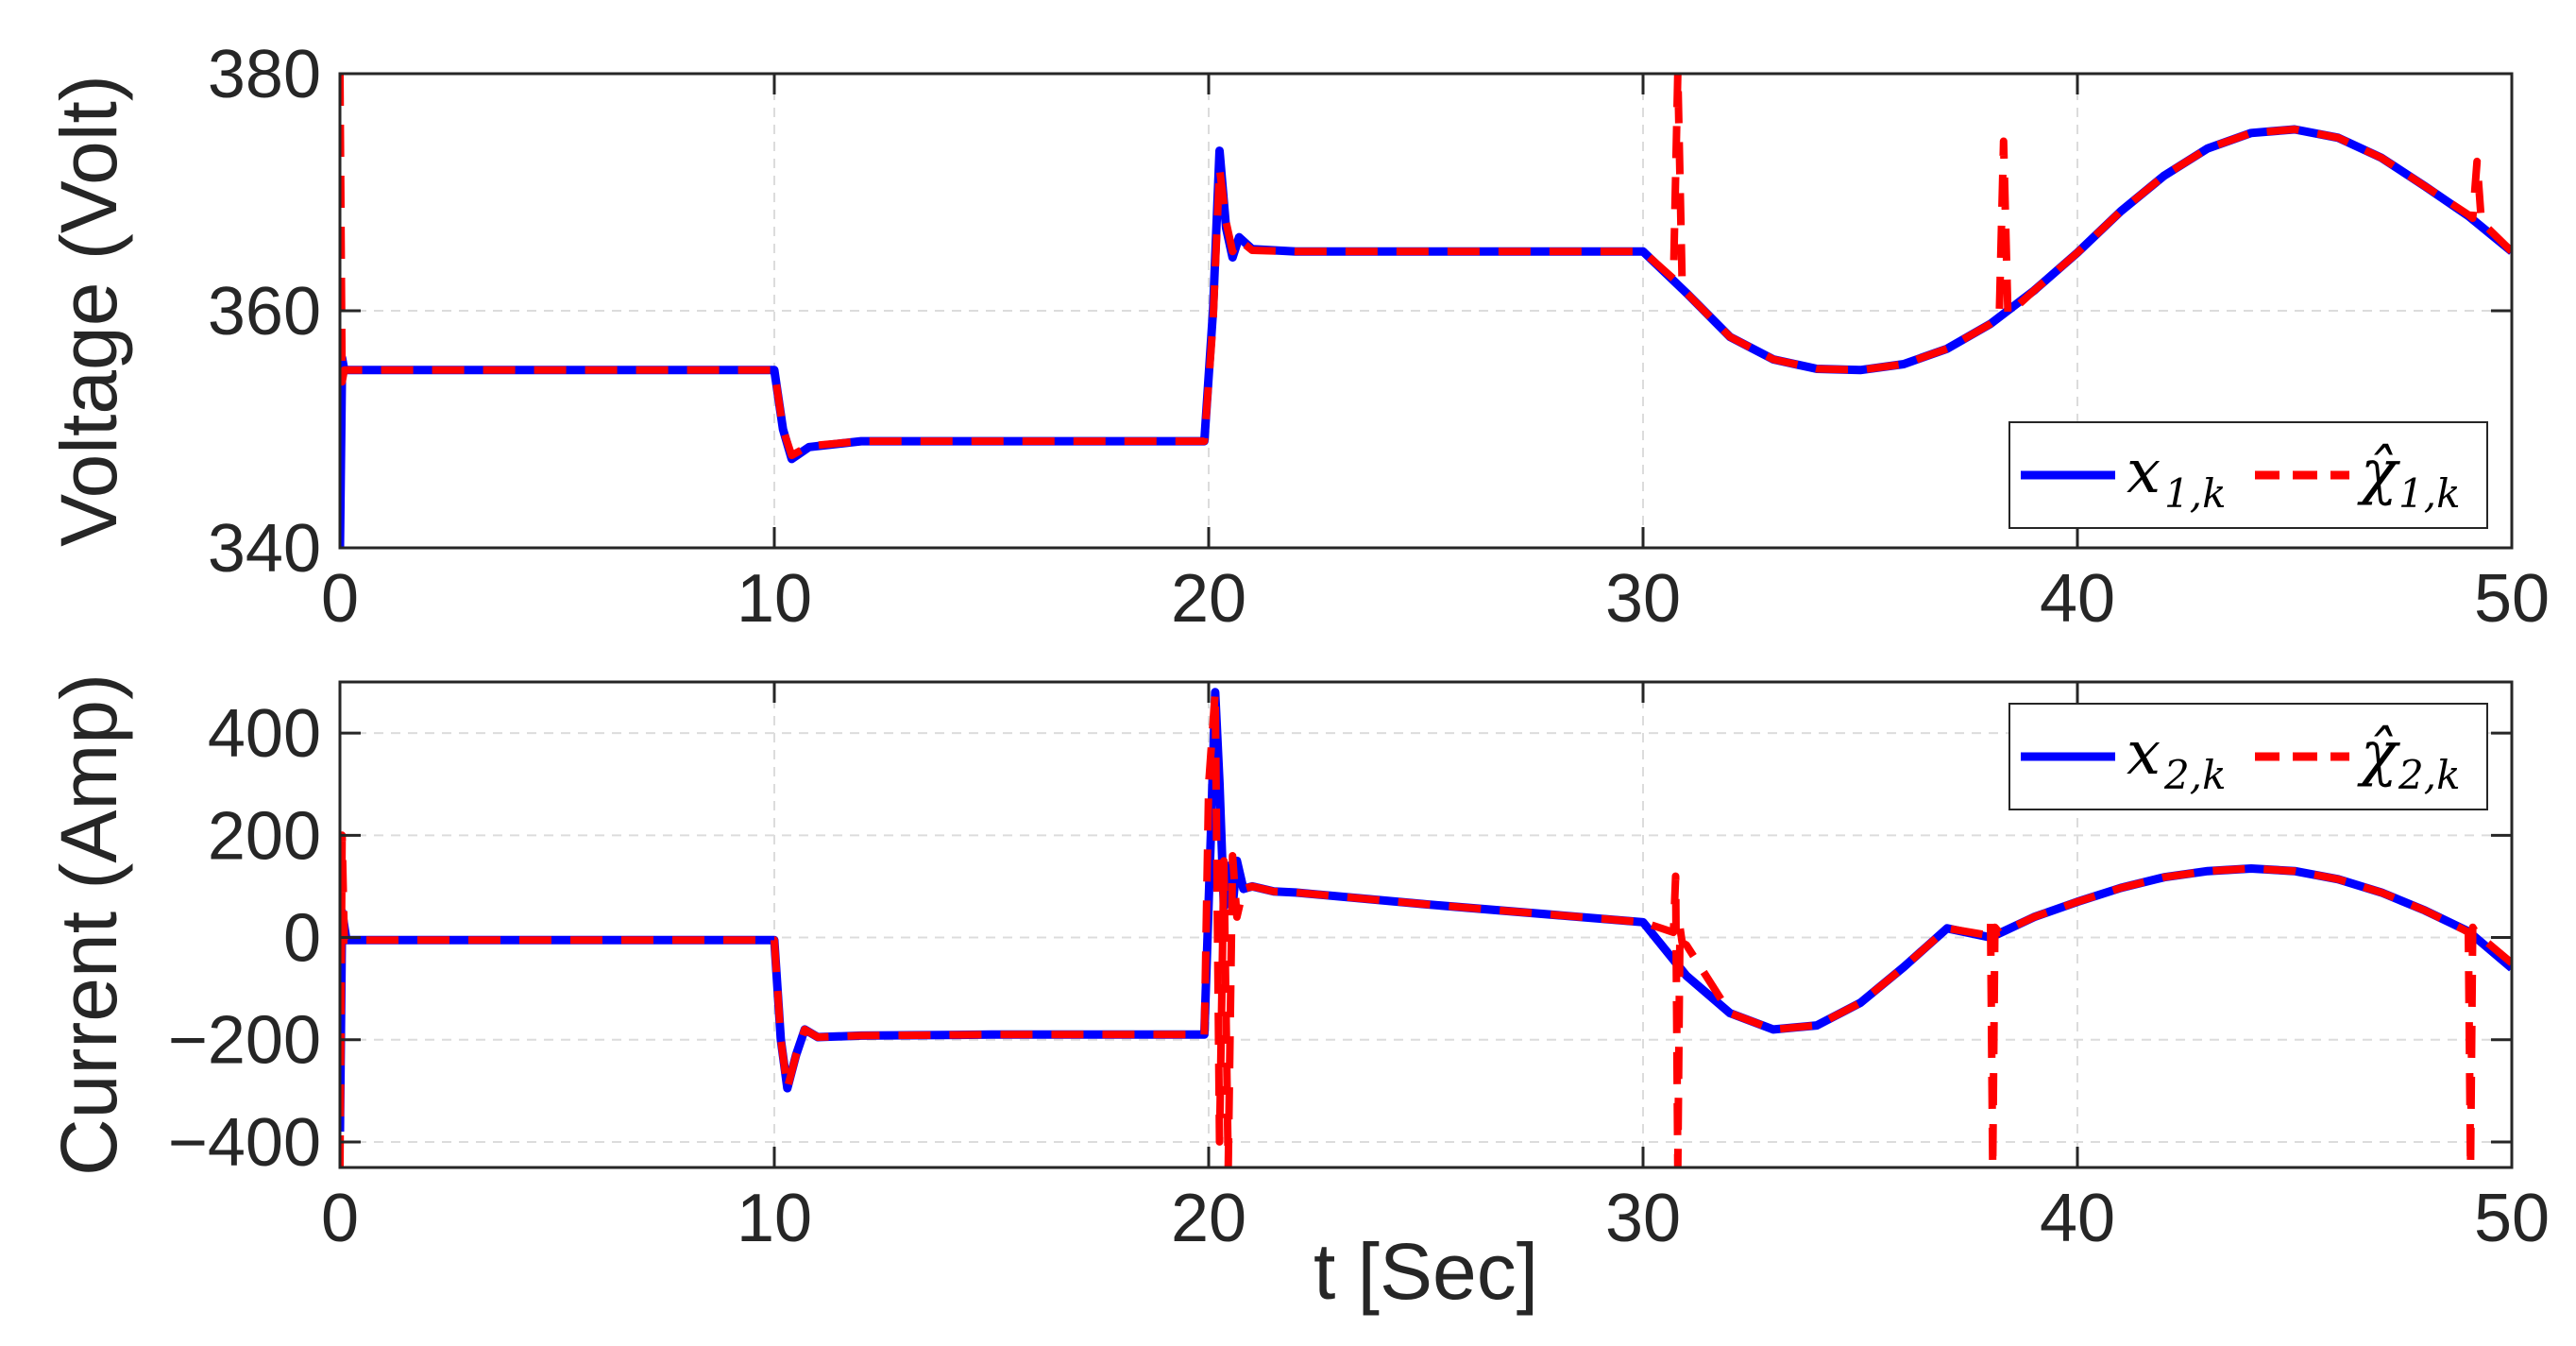 The height and width of the screenshot is (1346, 2576). What do you see at coordinates (2077, 599) in the screenshot?
I see `voltage-x-tick-label-40: 40` at bounding box center [2077, 599].